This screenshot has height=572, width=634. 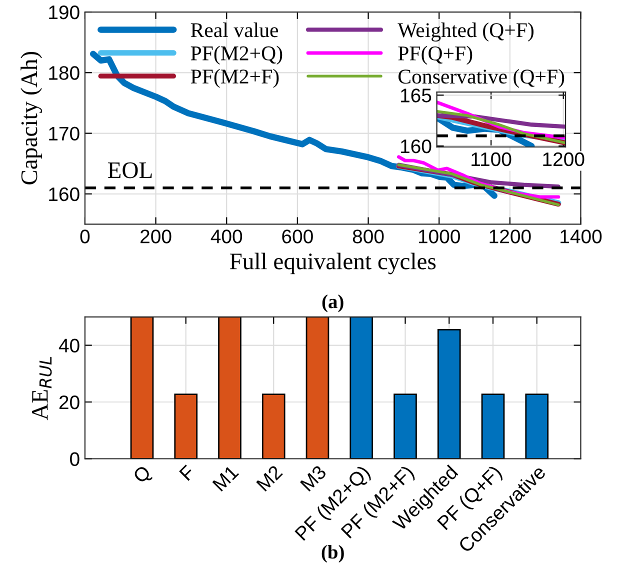 I want to click on x-tick-label: 200, so click(x=156, y=237).